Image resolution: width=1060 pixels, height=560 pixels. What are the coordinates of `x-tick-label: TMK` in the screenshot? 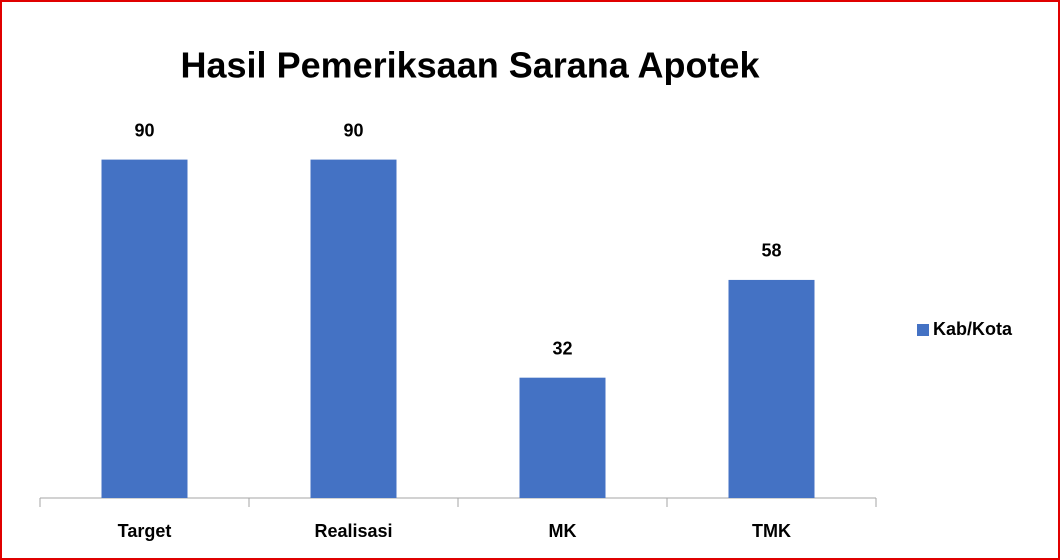 It's located at (771, 531).